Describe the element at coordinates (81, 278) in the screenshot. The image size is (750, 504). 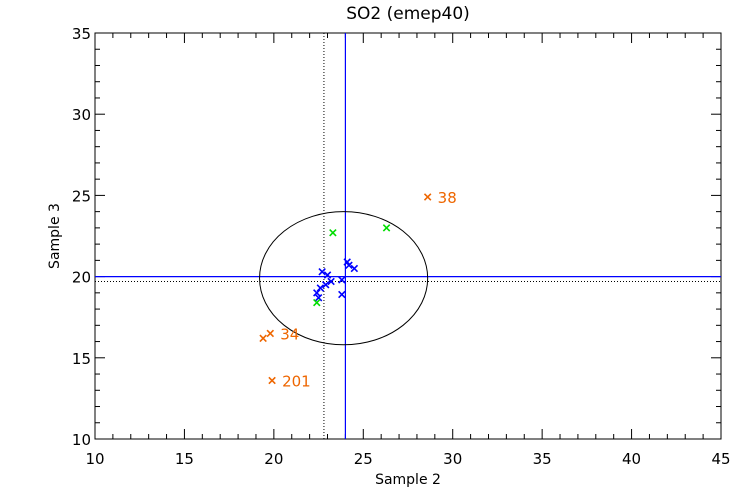
I see `y-tick-label: 20` at that location.